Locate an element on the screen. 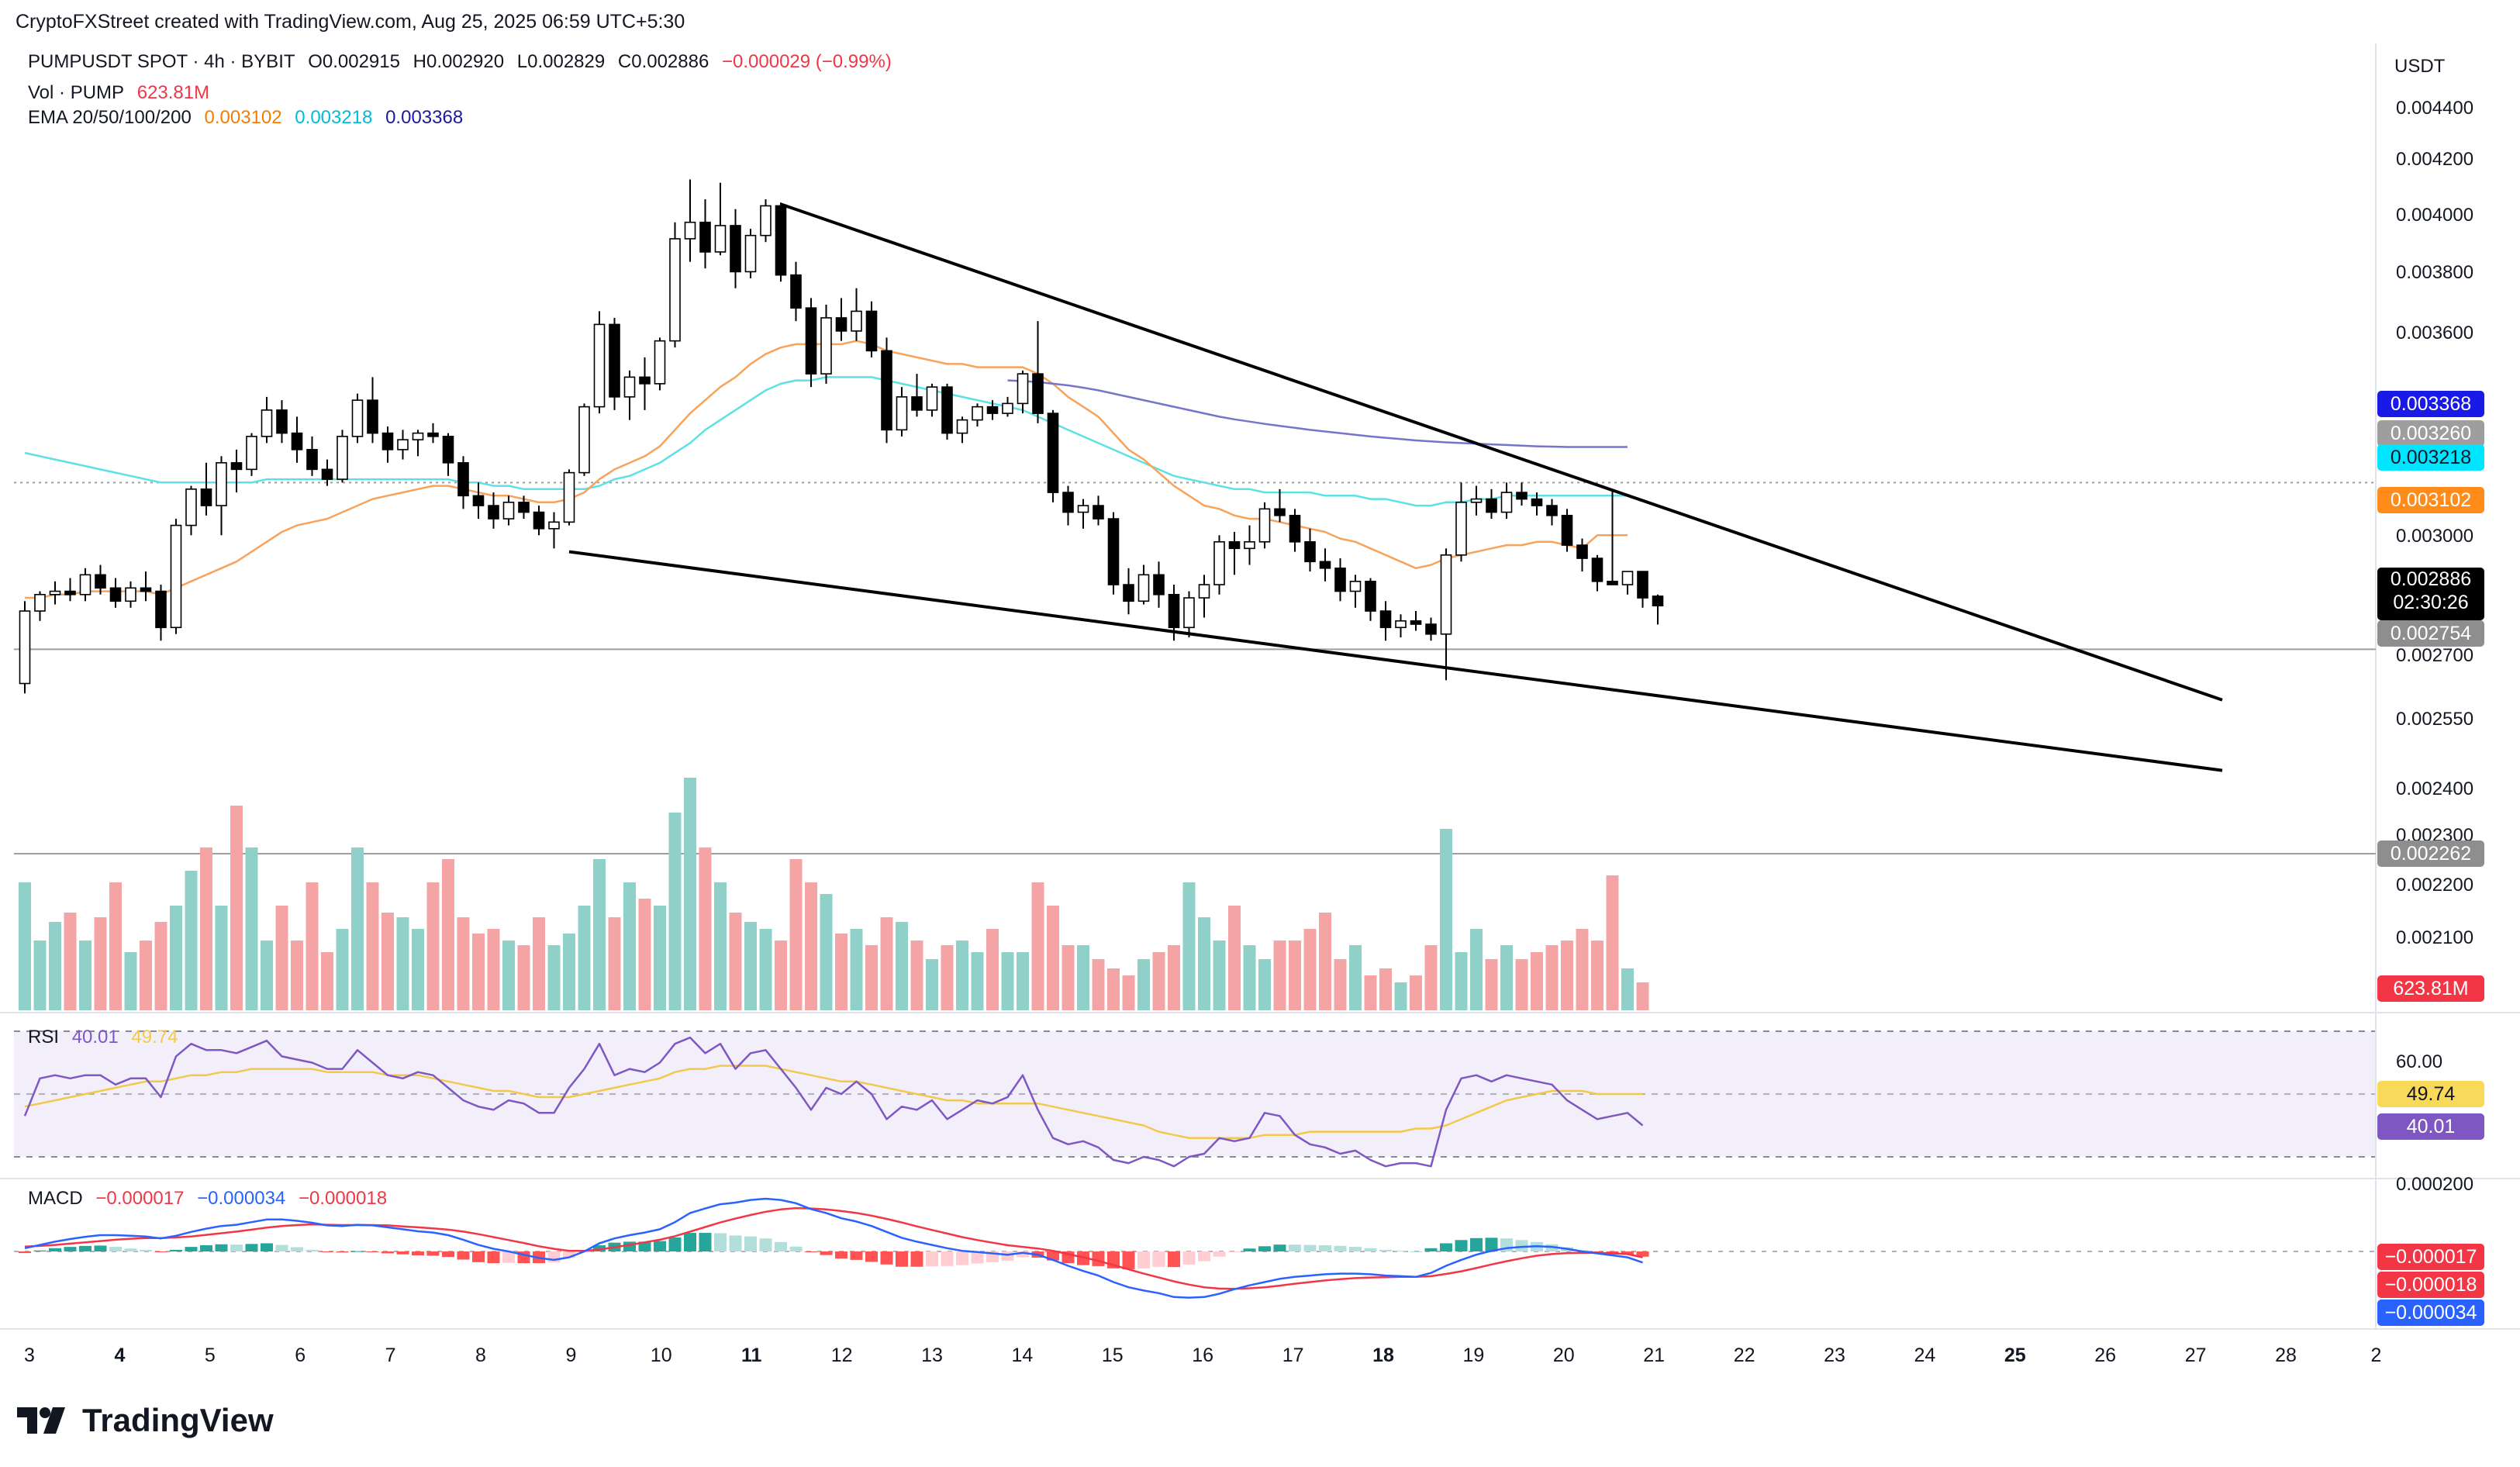  macd-tick: 0.000200 is located at coordinates (2435, 1184).